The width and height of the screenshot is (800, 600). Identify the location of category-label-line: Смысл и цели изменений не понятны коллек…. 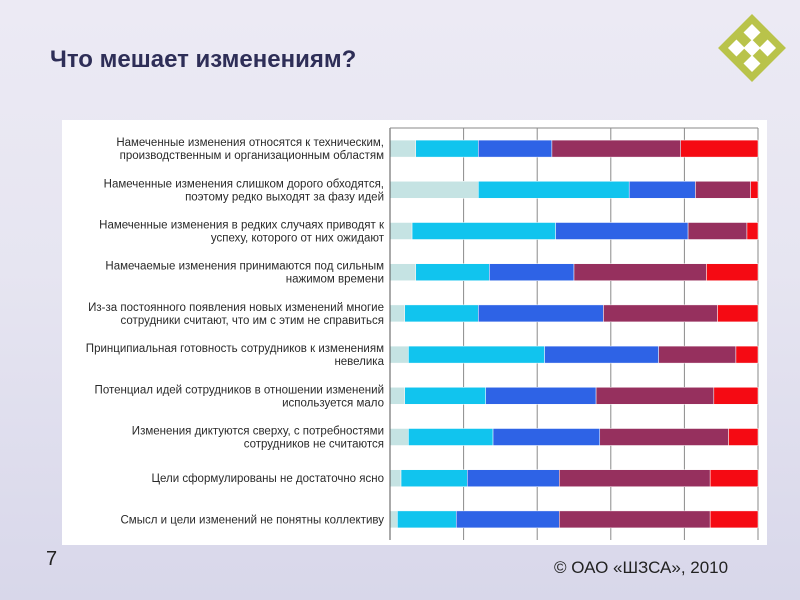
(253, 520).